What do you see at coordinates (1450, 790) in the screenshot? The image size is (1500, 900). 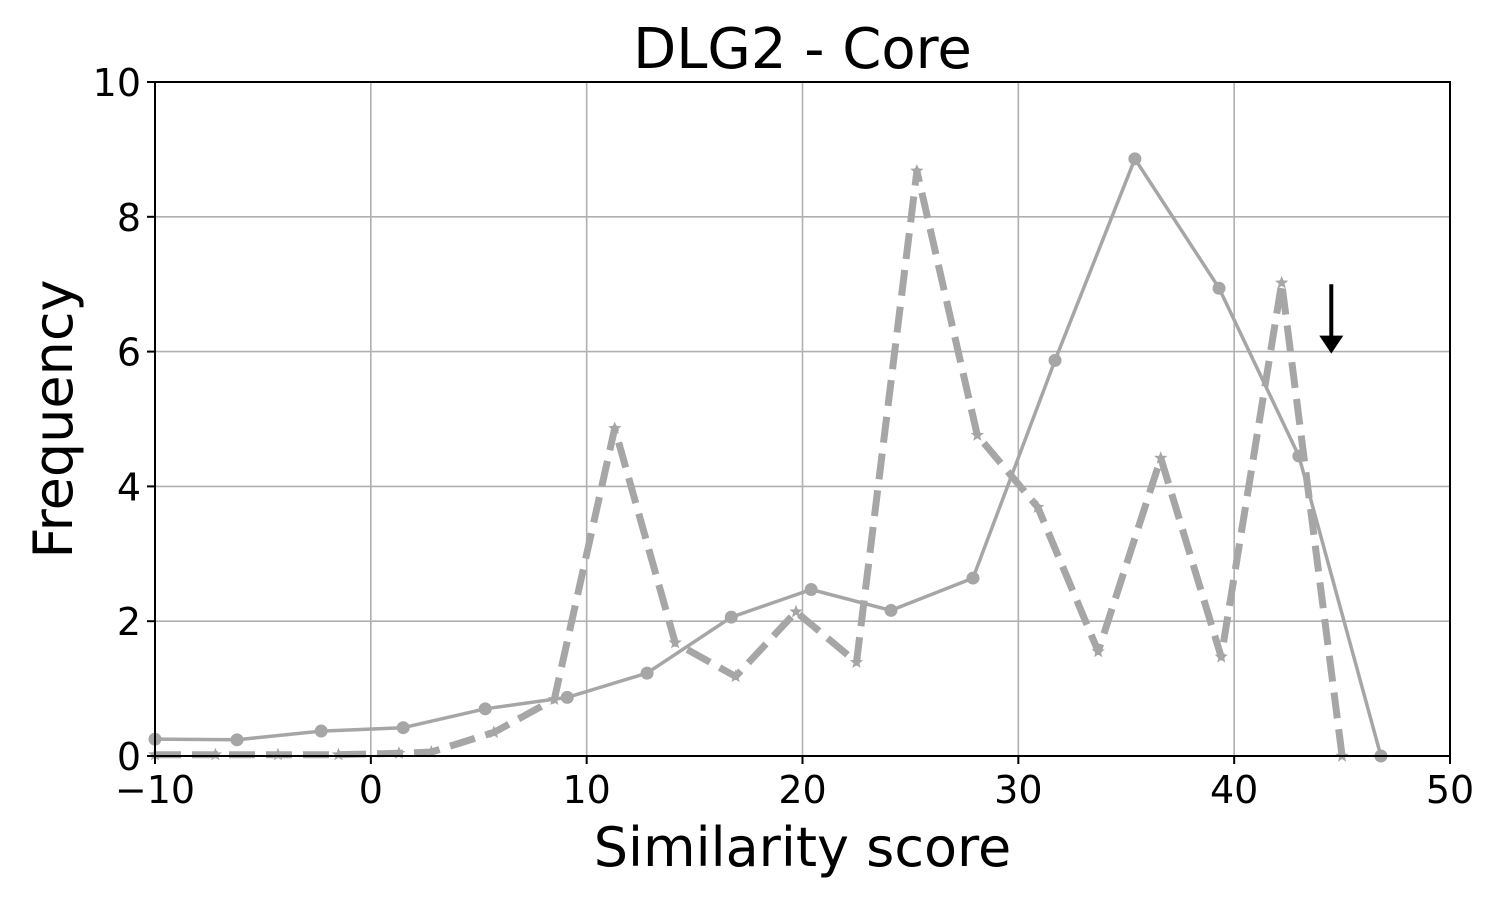 I see `x-tick-label: 50` at bounding box center [1450, 790].